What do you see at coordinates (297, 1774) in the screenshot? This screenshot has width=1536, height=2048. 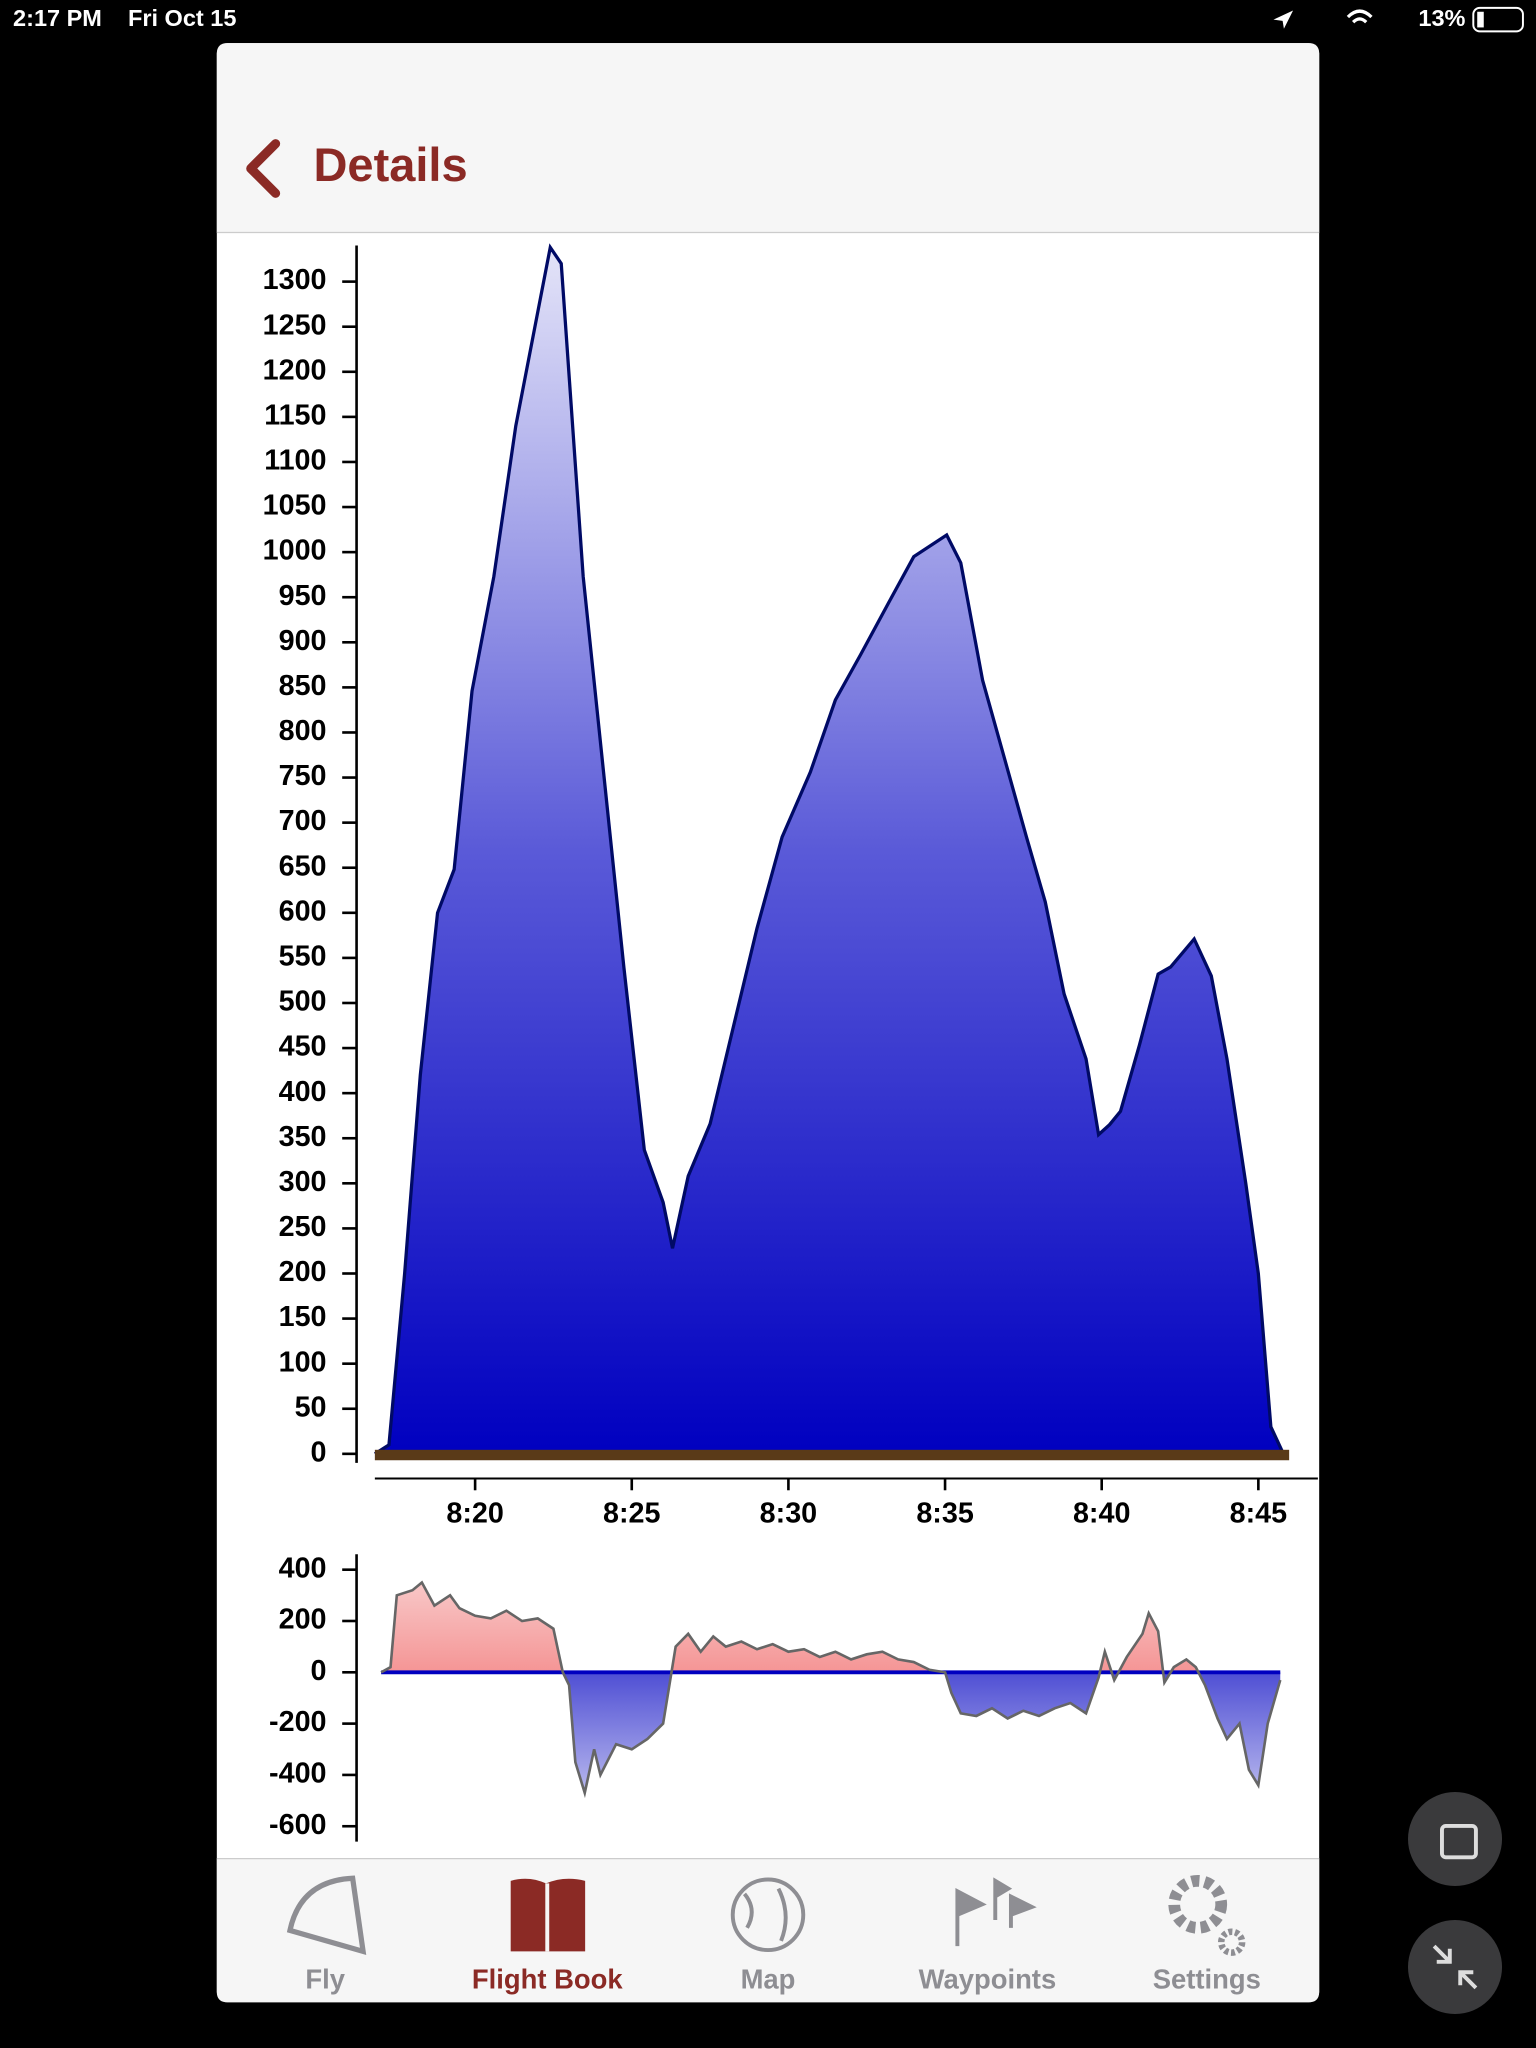 I see `y-tick-label: -400` at bounding box center [297, 1774].